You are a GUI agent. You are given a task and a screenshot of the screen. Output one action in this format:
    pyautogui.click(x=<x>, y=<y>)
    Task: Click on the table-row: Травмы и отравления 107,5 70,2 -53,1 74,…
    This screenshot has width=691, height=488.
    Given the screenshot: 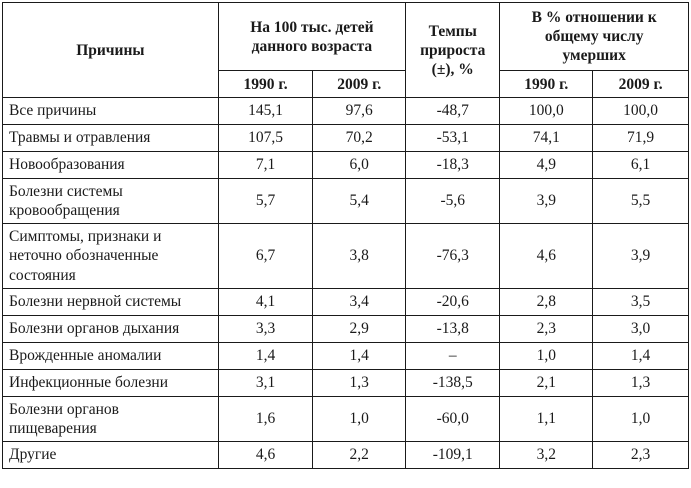 What is the action you would take?
    pyautogui.click(x=345, y=138)
    